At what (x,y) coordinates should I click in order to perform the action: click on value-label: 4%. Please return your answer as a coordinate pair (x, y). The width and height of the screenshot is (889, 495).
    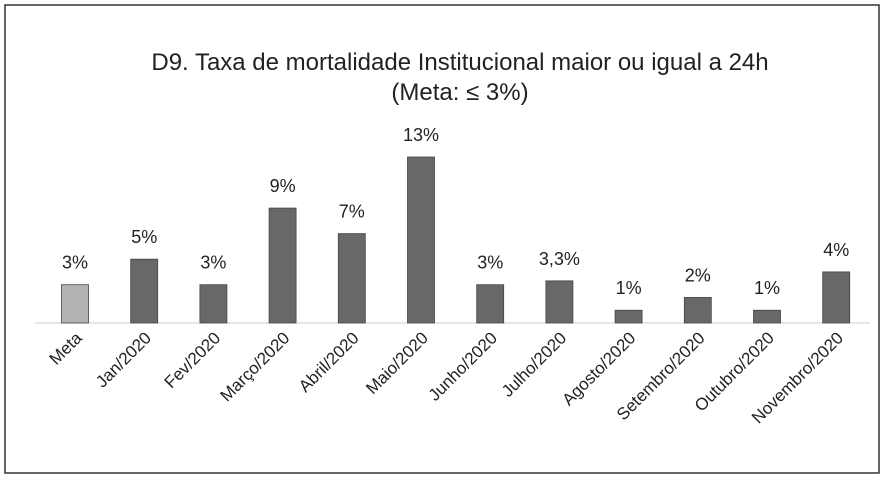
    Looking at the image, I should click on (836, 250).